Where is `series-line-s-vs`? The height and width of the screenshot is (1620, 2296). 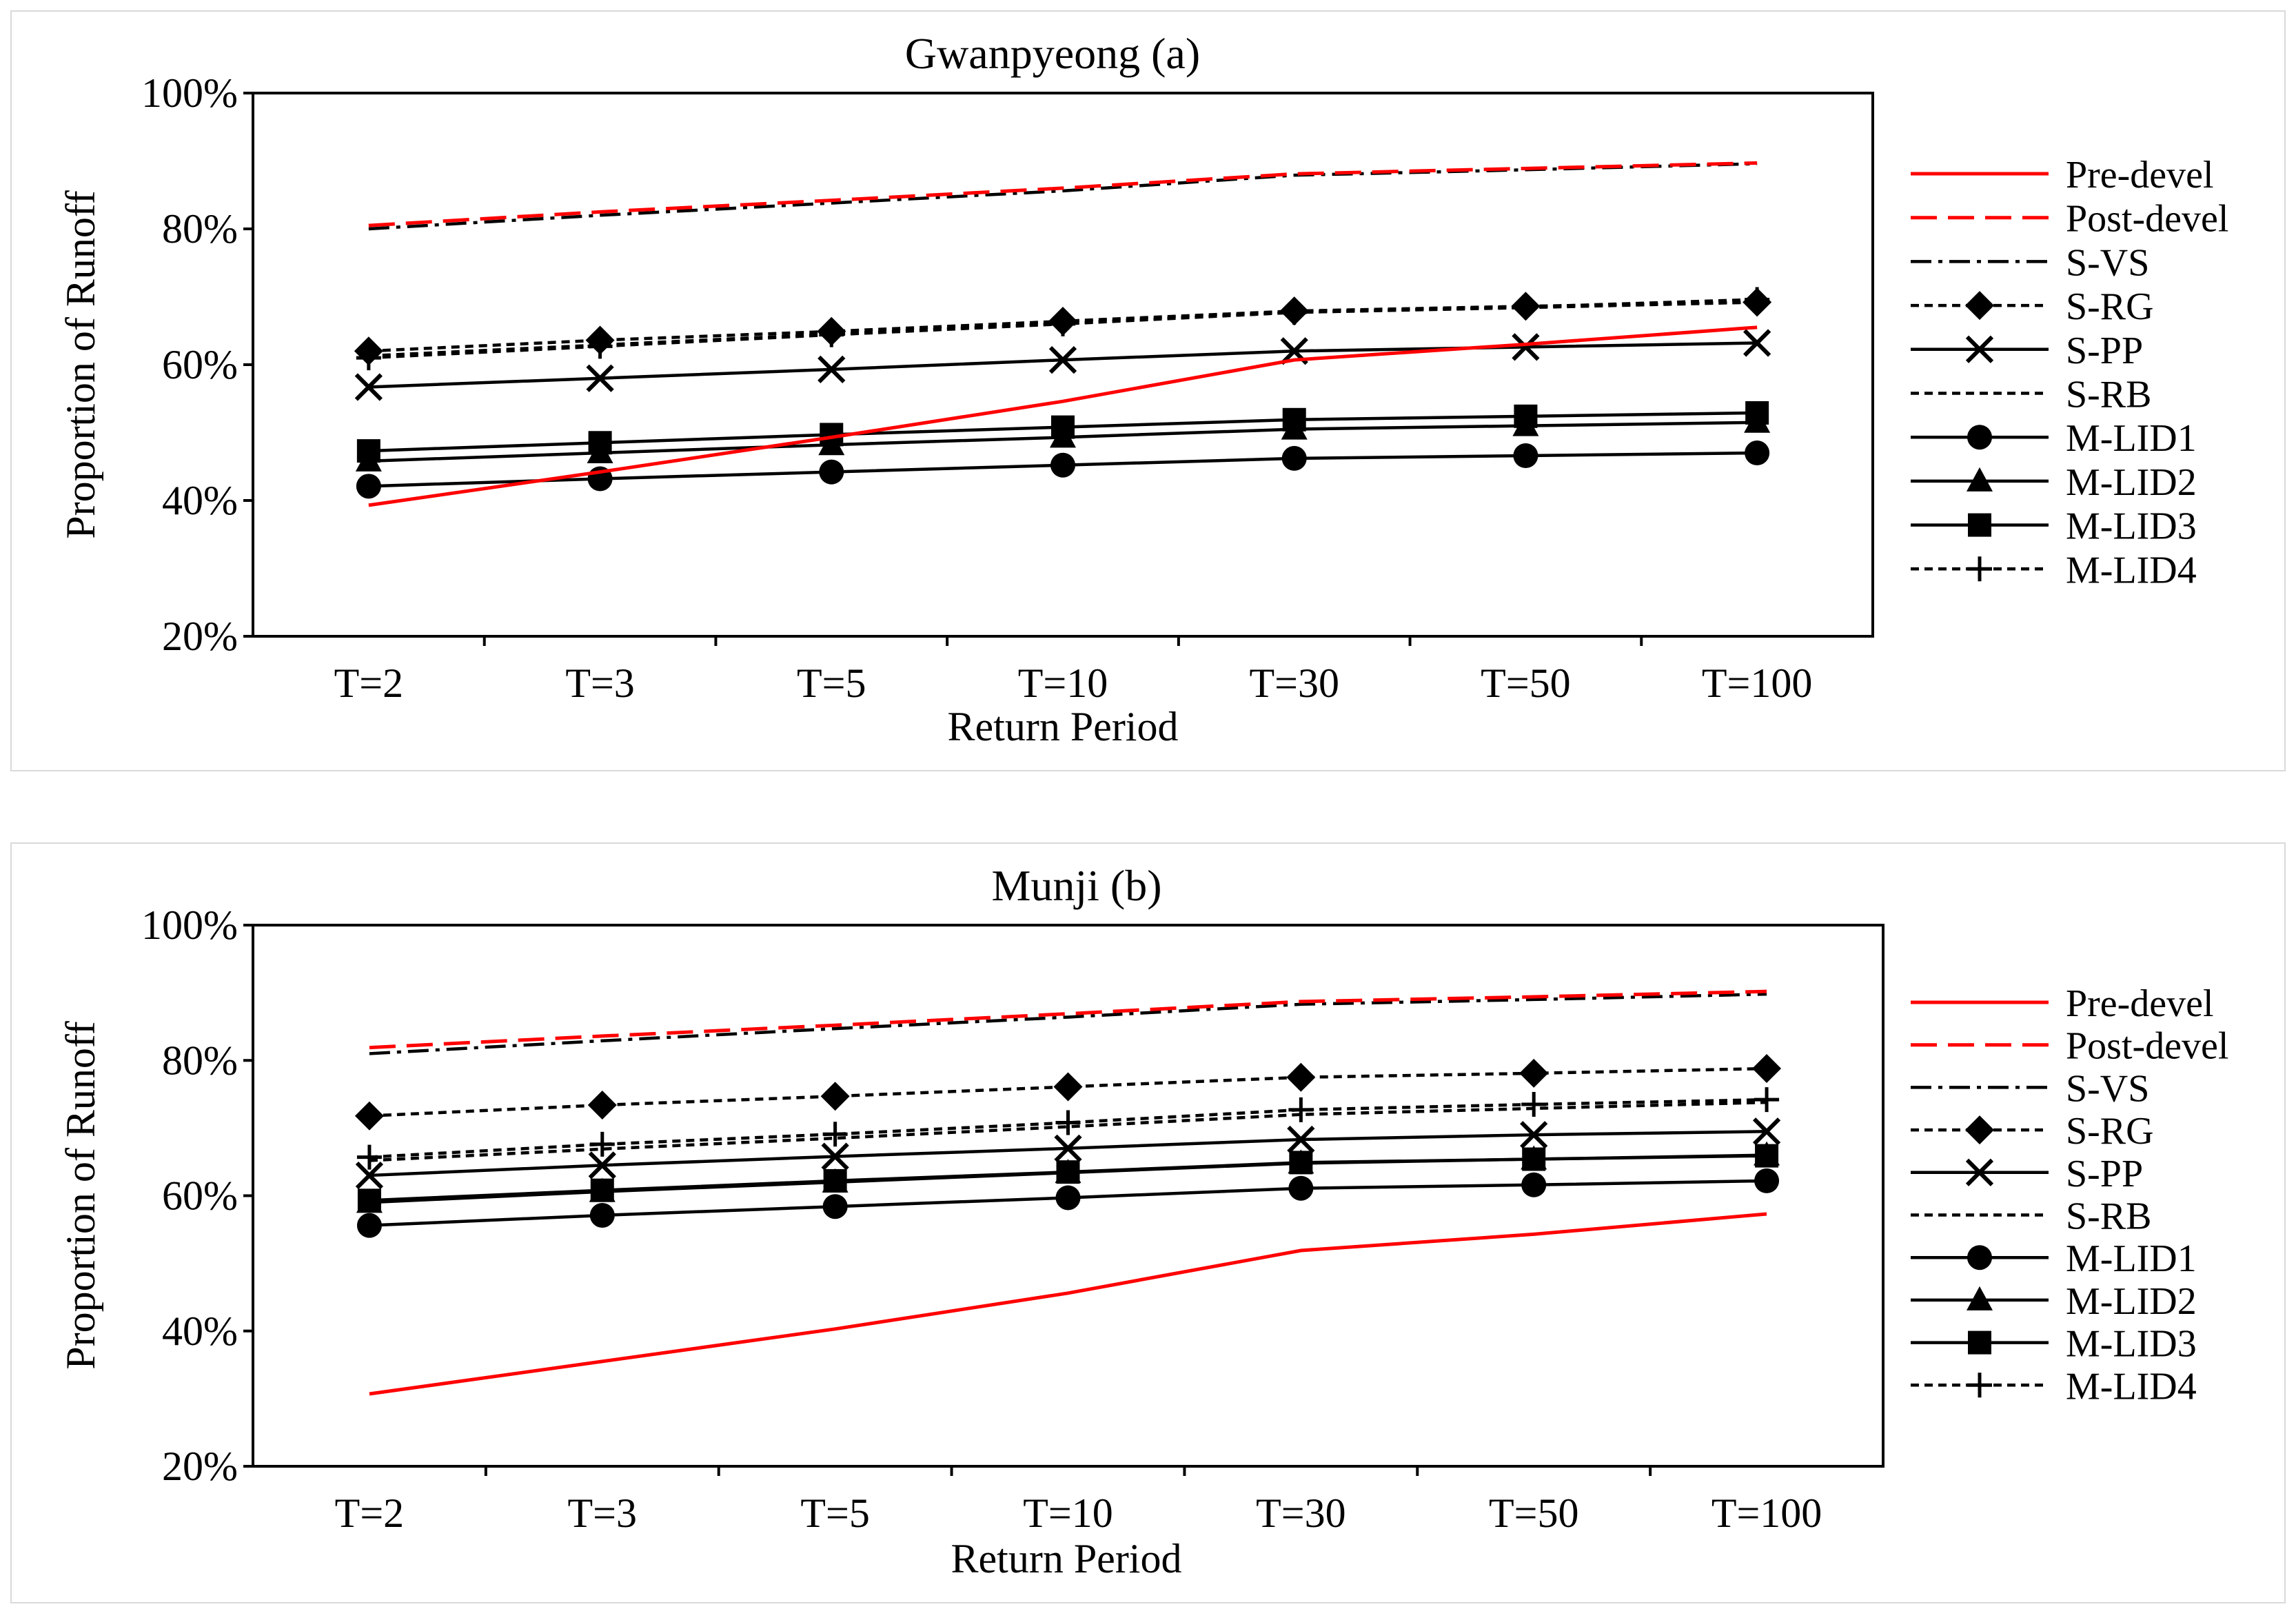 series-line-s-vs is located at coordinates (1063, 196).